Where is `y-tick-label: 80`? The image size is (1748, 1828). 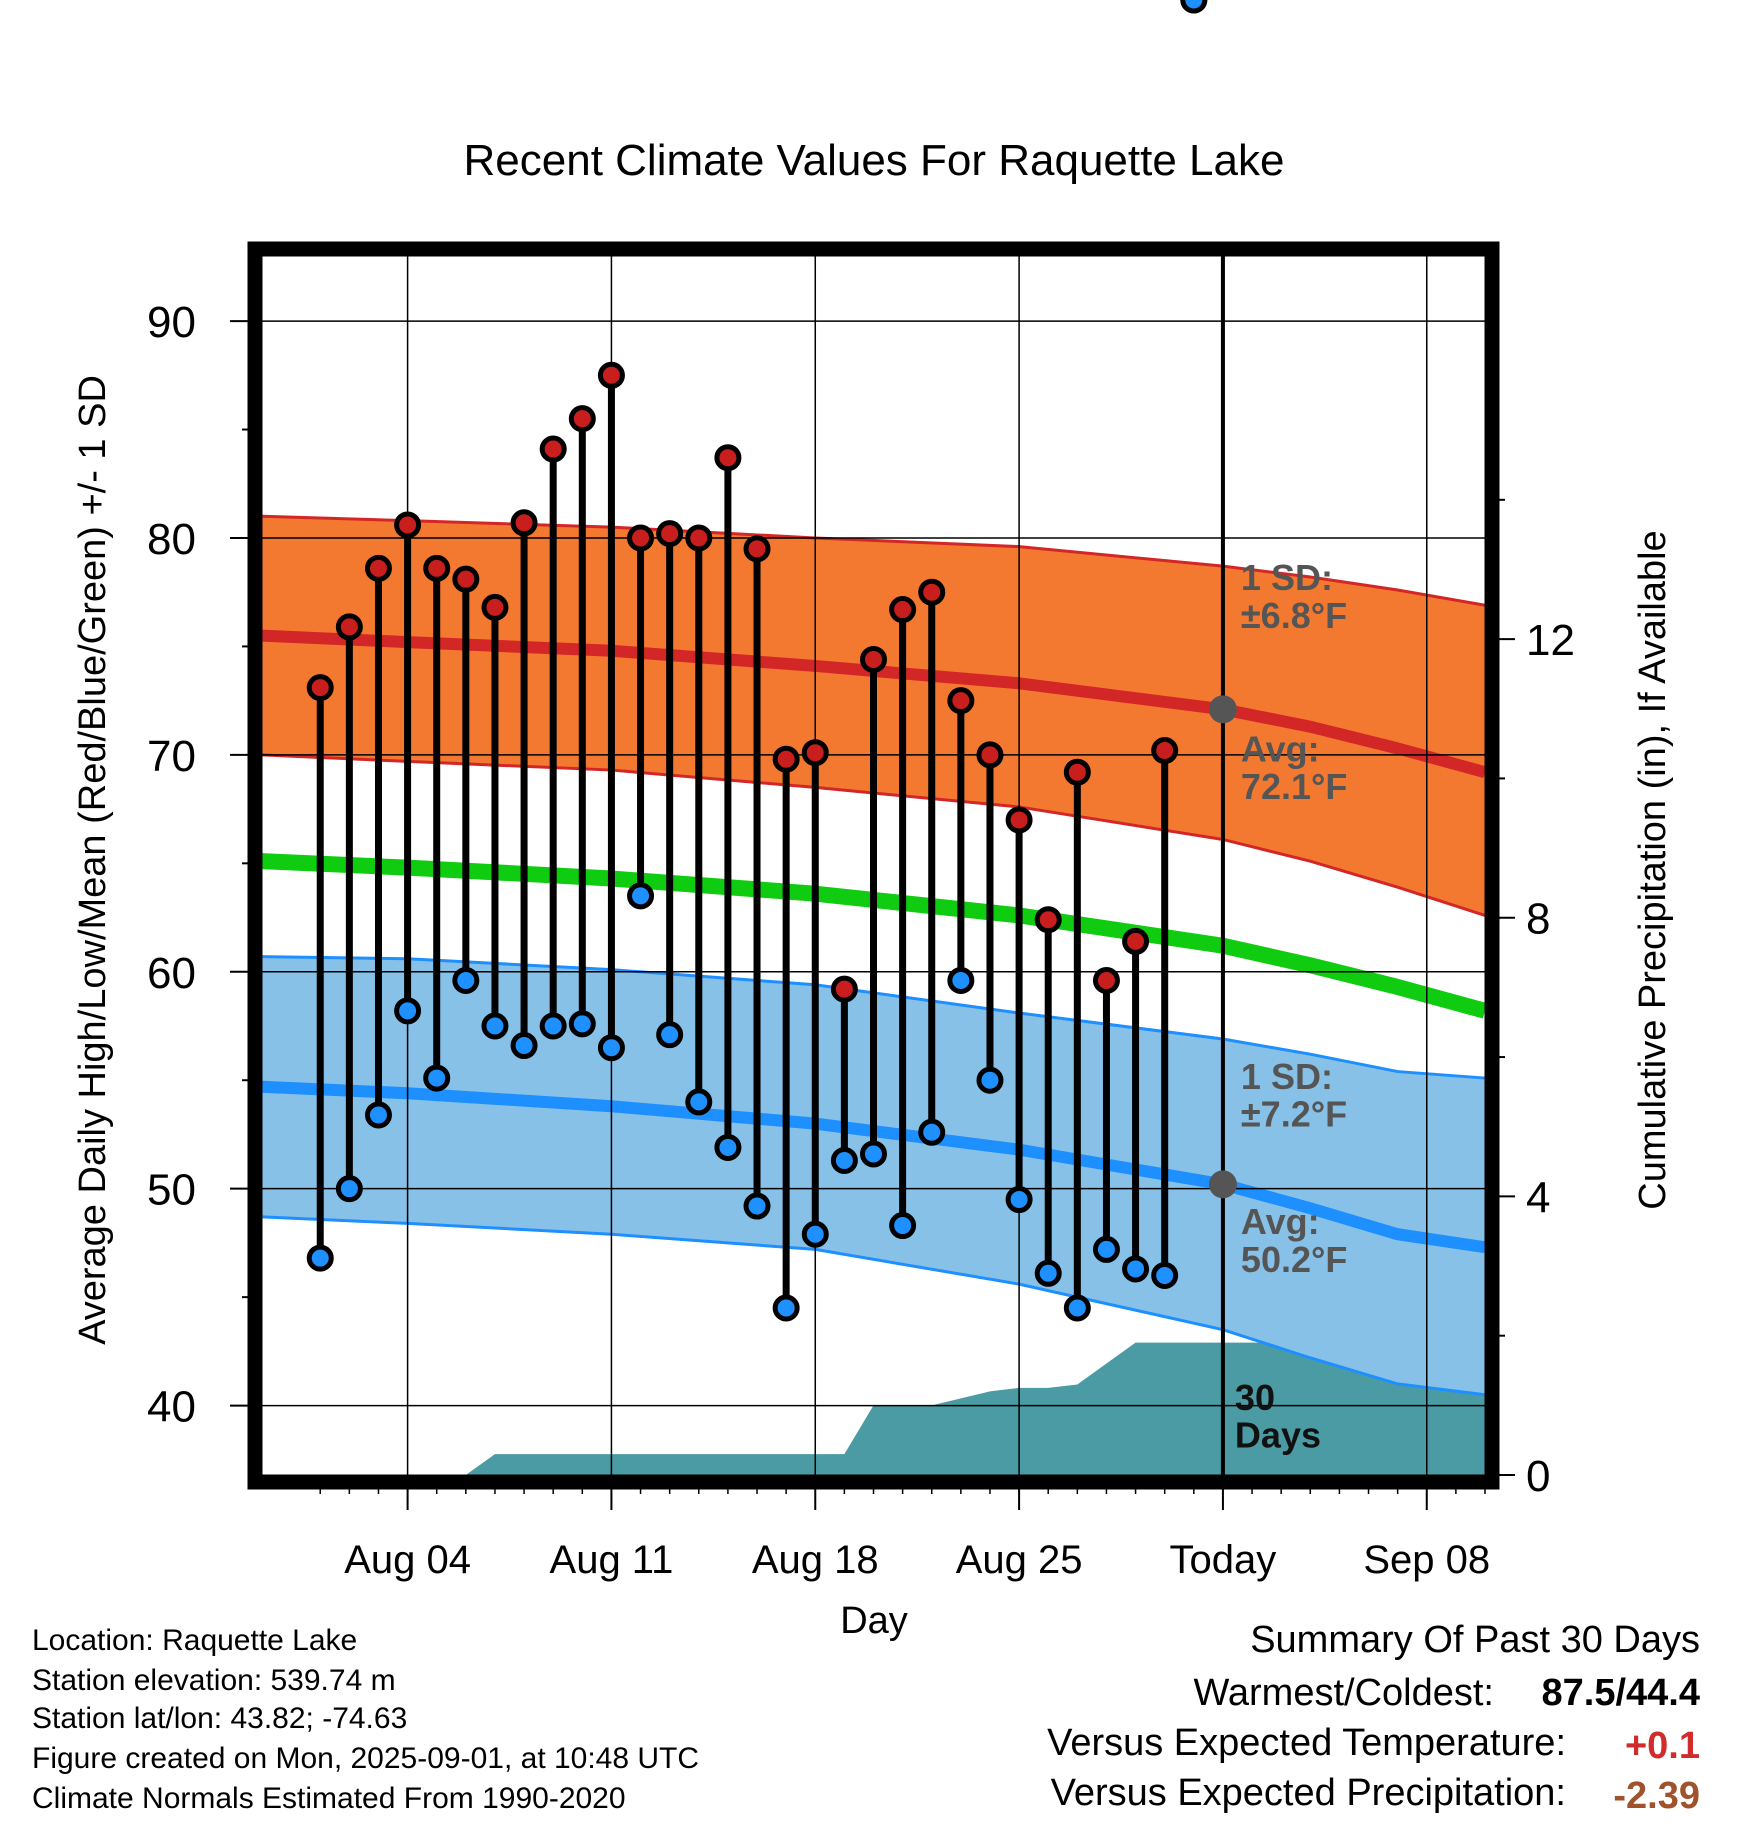
y-tick-label: 80 is located at coordinates (171, 539).